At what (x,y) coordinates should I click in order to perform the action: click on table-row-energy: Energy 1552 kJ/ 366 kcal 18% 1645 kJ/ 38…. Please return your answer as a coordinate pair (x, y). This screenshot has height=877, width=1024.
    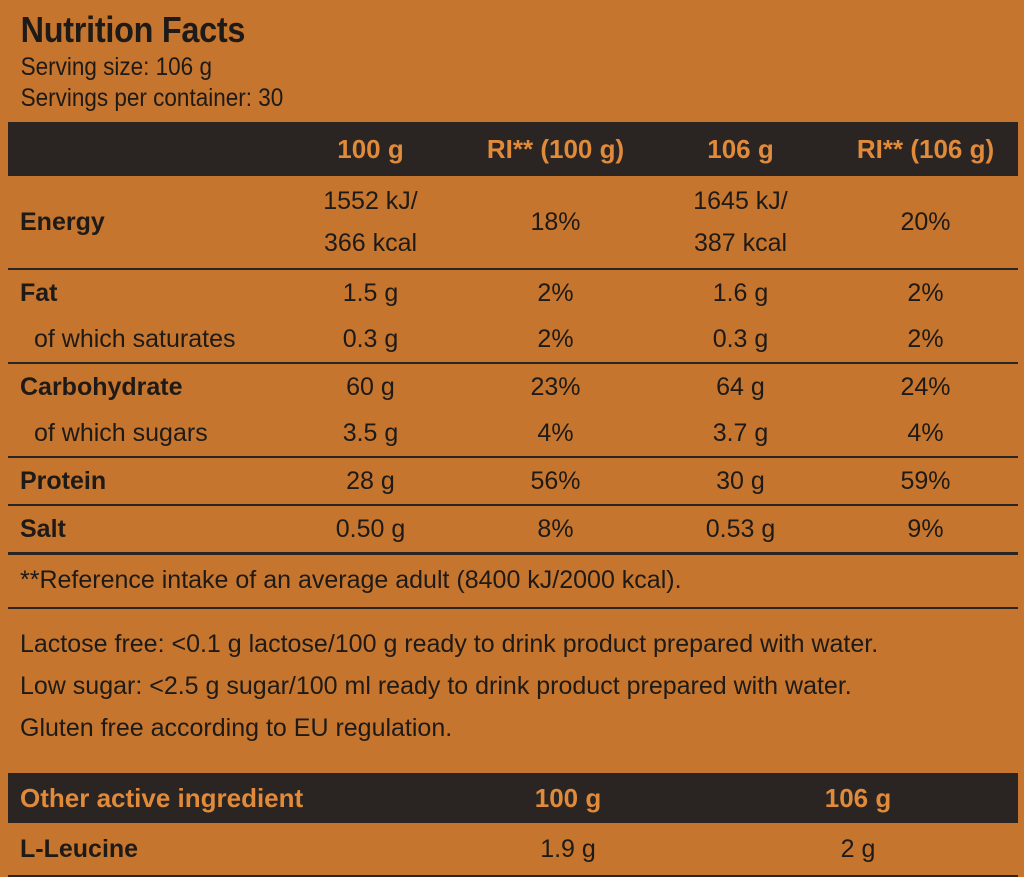
    Looking at the image, I should click on (513, 223).